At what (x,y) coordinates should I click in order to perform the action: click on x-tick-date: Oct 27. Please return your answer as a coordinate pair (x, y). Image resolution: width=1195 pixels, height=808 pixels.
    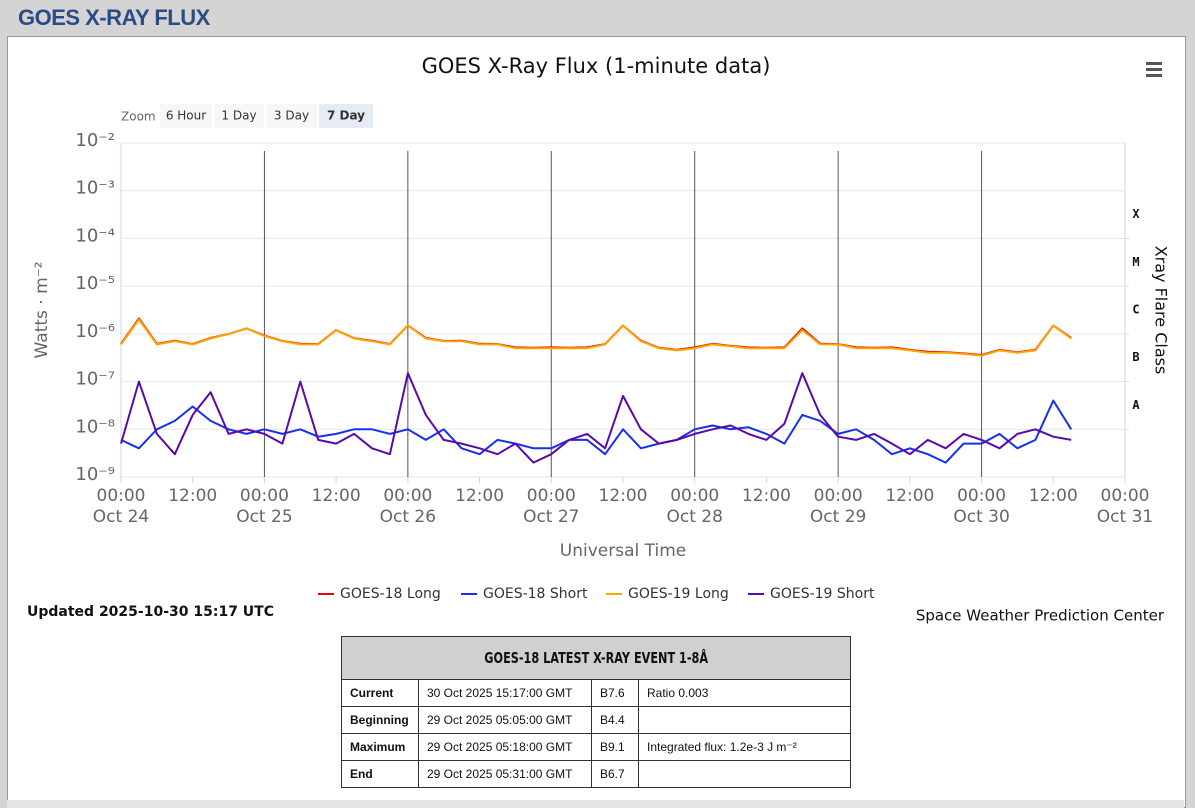
    Looking at the image, I should click on (551, 517).